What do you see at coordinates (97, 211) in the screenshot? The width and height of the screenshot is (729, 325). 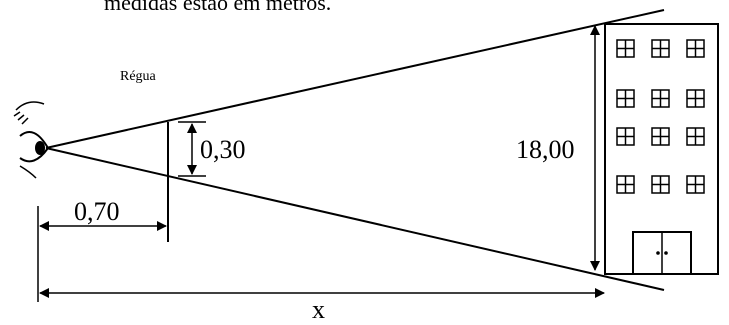 I see `ruler-distance-label: 0,70` at bounding box center [97, 211].